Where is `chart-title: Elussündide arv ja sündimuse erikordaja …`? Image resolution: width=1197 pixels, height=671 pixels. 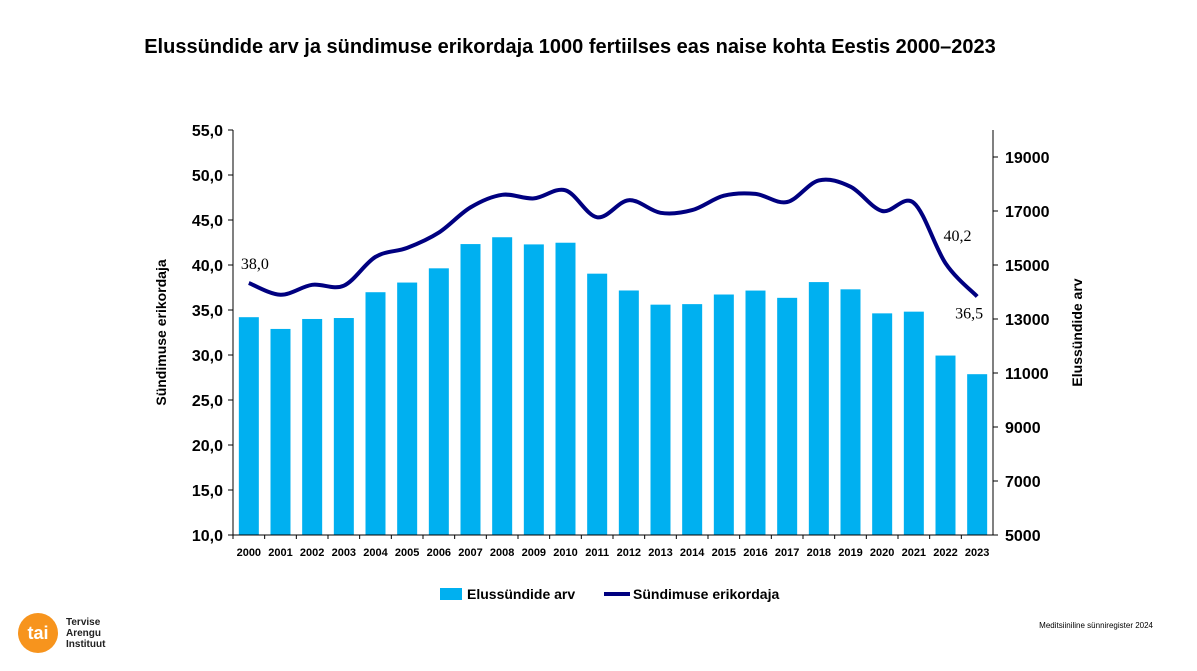
chart-title: Elussündide arv ja sündimuse erikordaja … is located at coordinates (570, 47).